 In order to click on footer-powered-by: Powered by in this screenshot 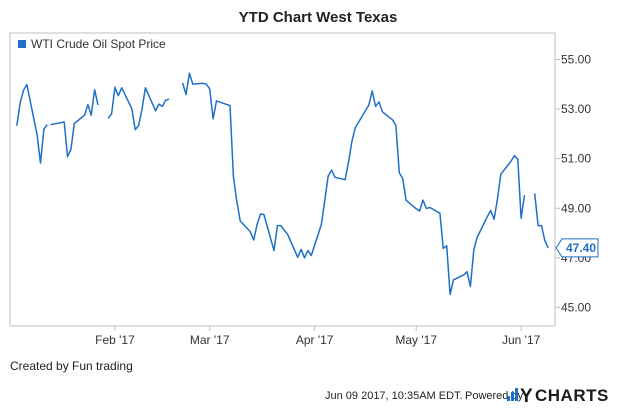, I will do `click(494, 396)`.